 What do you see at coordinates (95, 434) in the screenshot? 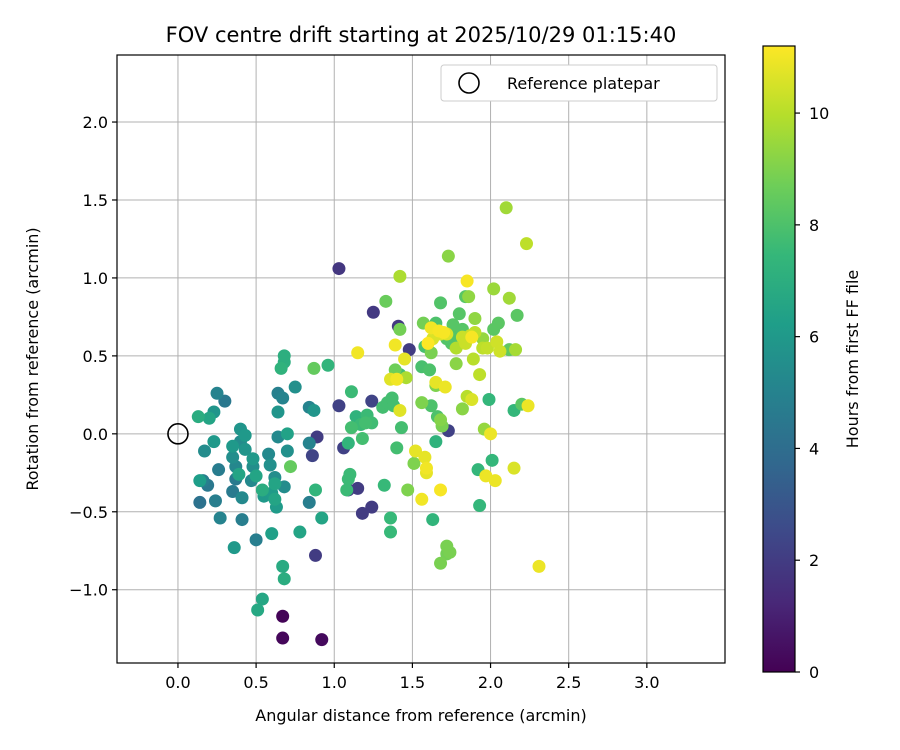
I see `y-tick-label: 0.0` at bounding box center [95, 434].